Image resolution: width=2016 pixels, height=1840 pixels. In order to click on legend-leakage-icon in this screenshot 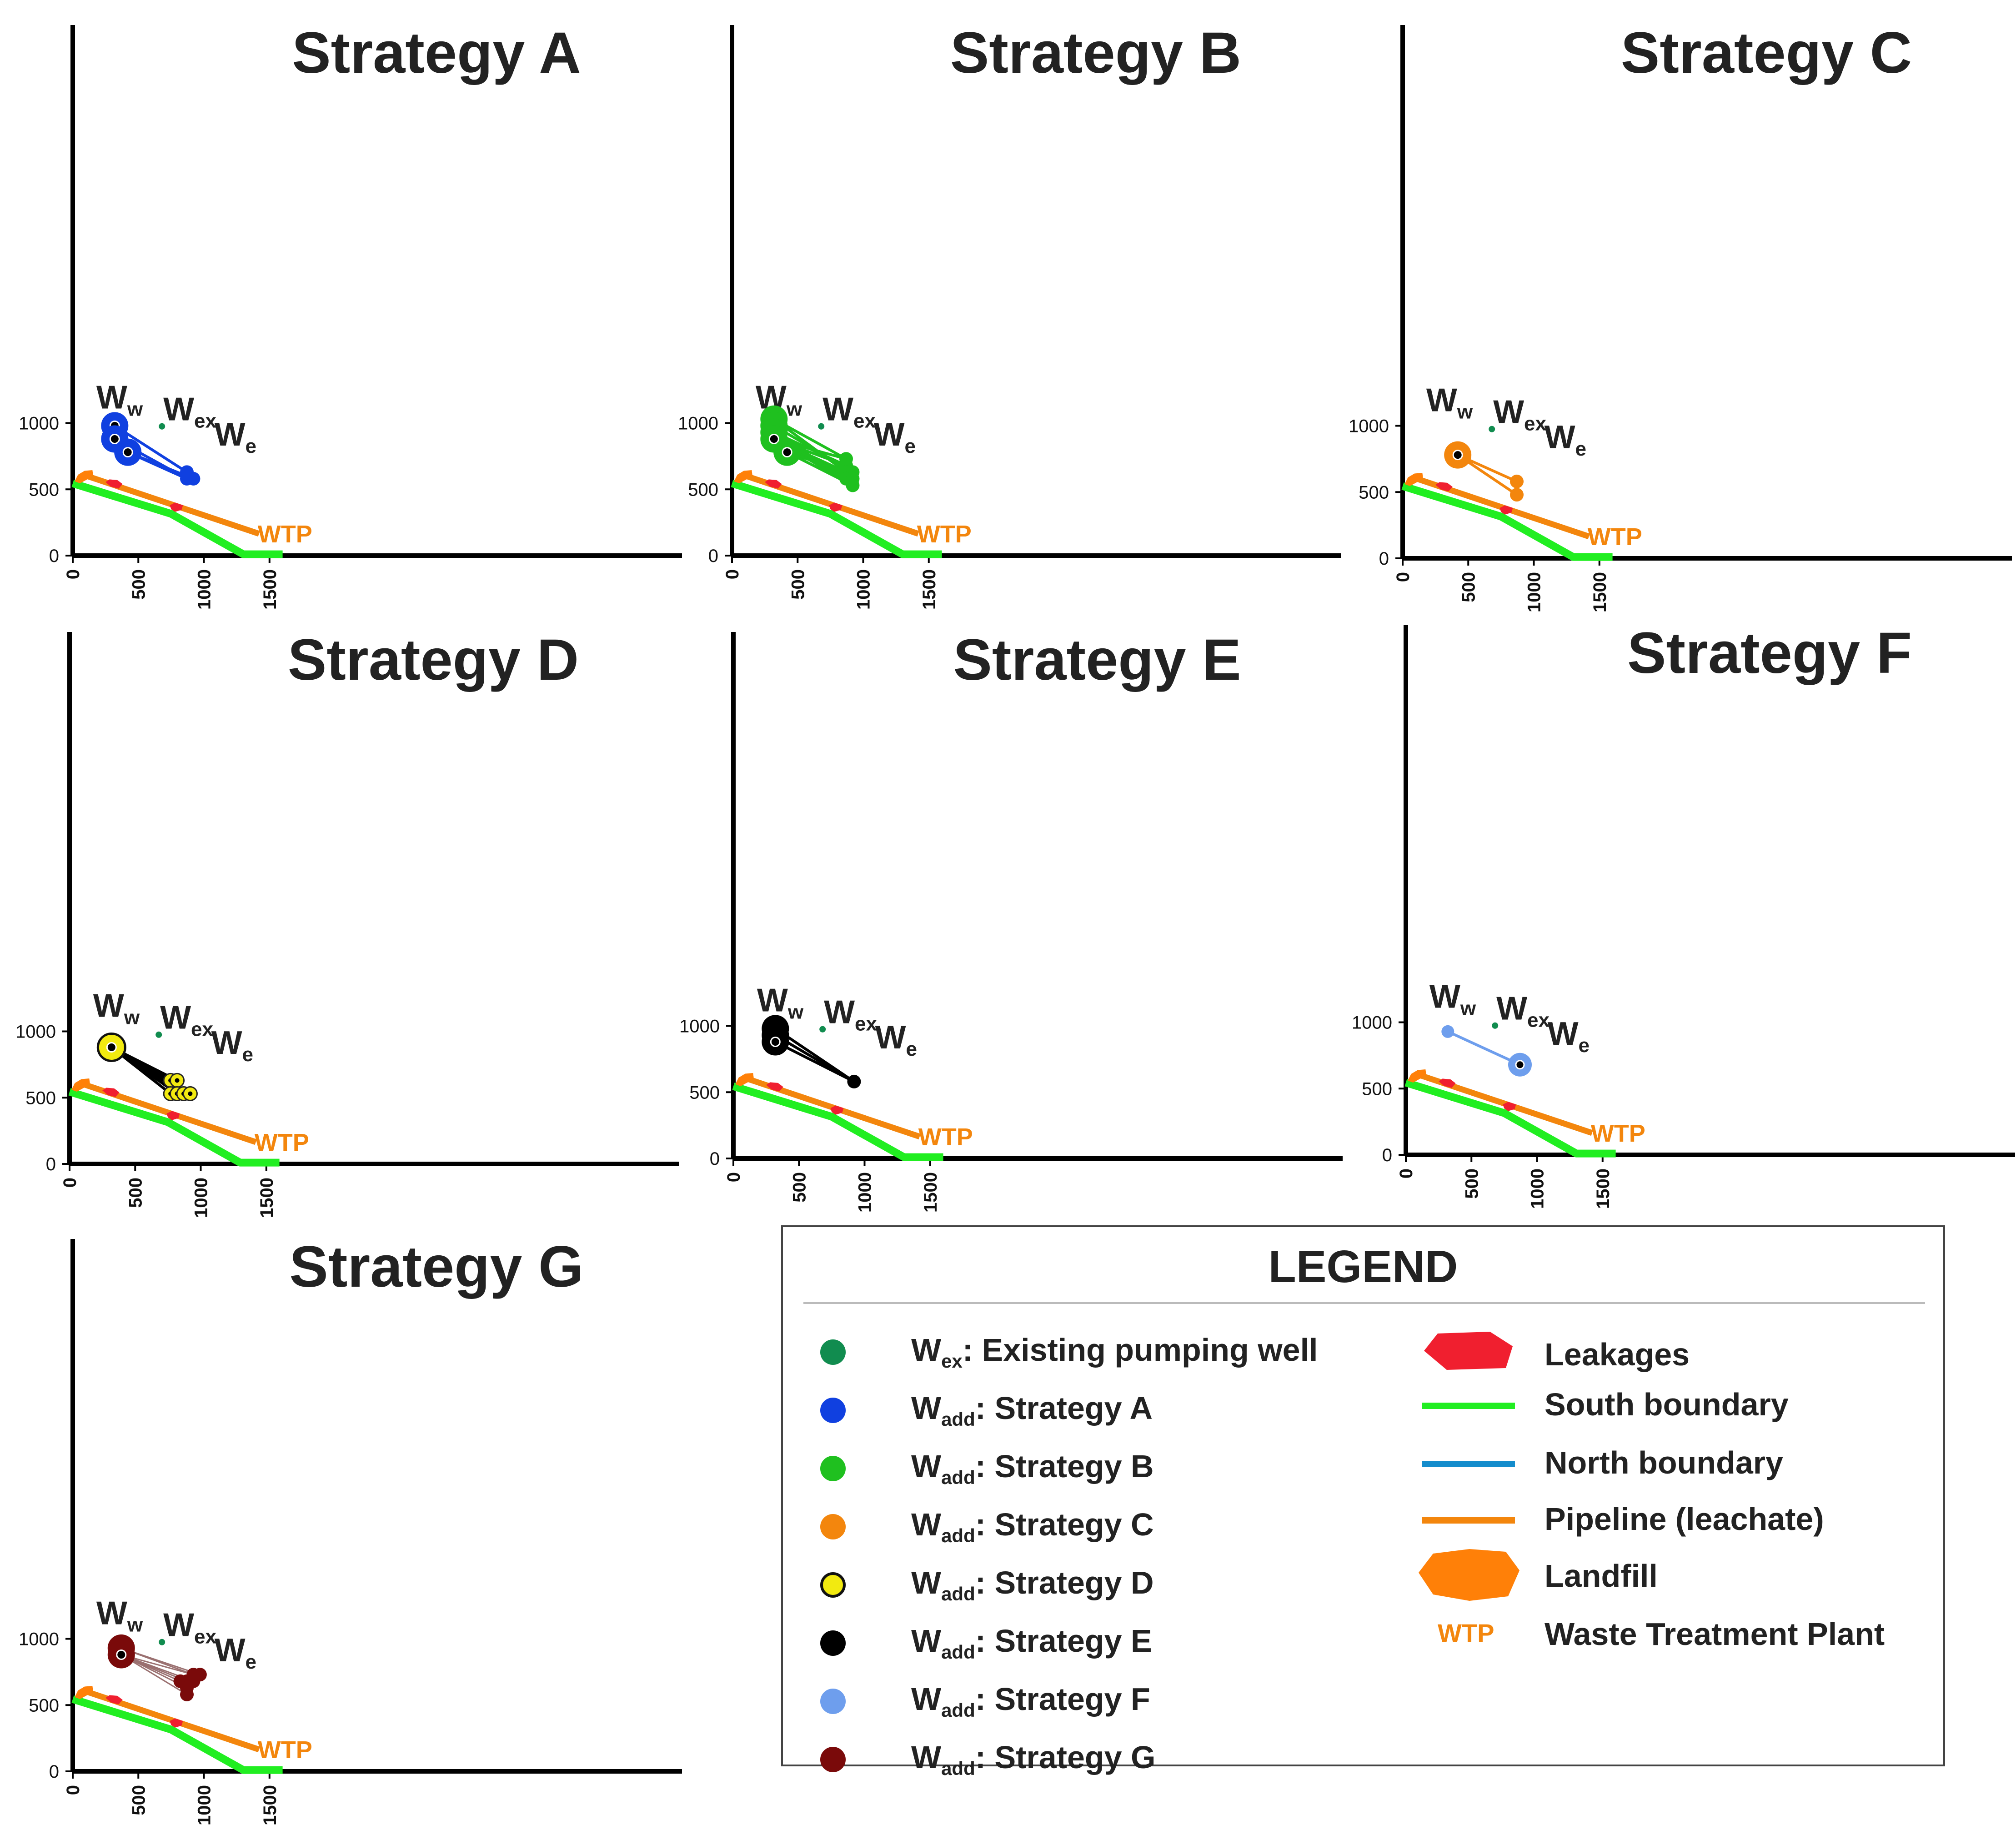, I will do `click(1468, 1351)`.